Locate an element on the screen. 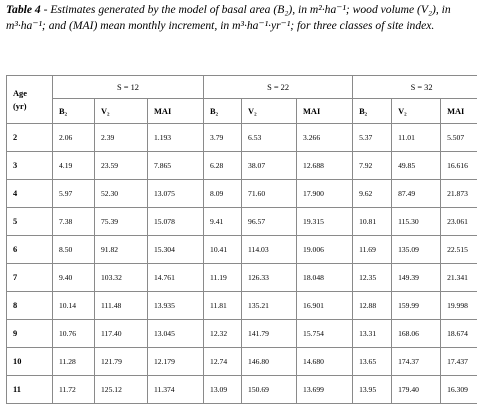  cell-v2-s22: 96.57 is located at coordinates (269, 222).